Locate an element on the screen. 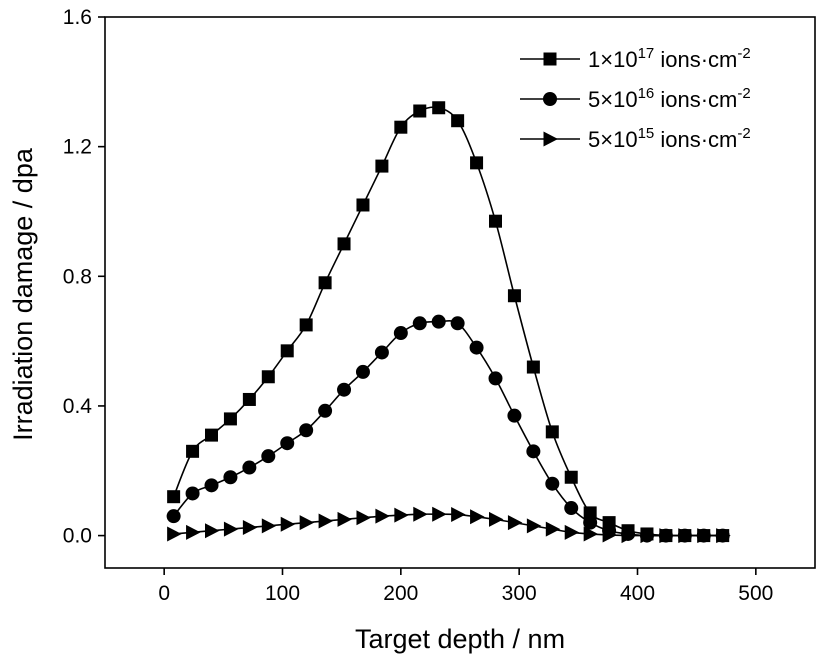  legend-label: 1×1017 ions·cm-2 is located at coordinates (669, 58).